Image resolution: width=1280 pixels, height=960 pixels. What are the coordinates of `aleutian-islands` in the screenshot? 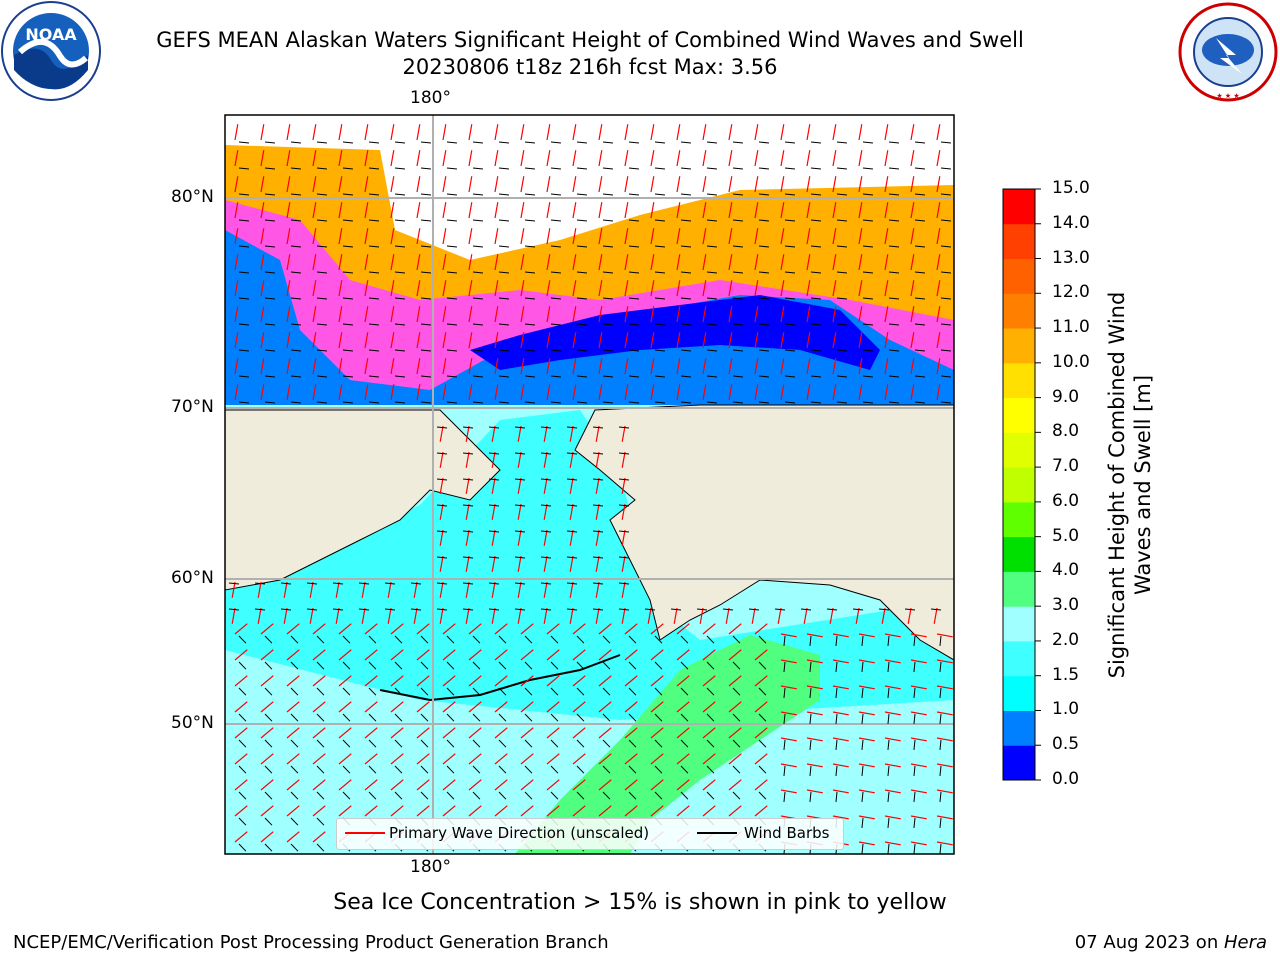 It's located at (500, 678).